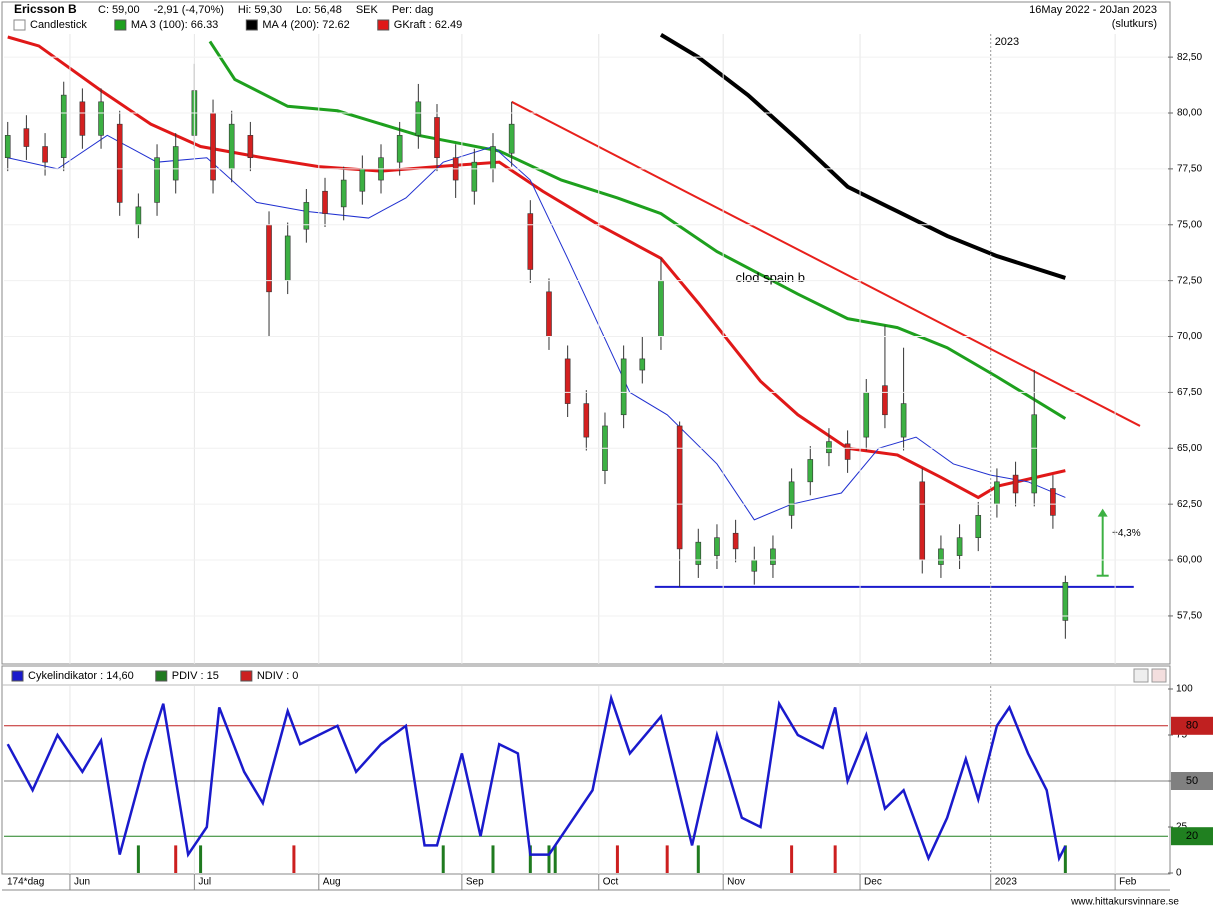 The image size is (1215, 906). What do you see at coordinates (82, 882) in the screenshot?
I see `x-tick-label: Jun` at bounding box center [82, 882].